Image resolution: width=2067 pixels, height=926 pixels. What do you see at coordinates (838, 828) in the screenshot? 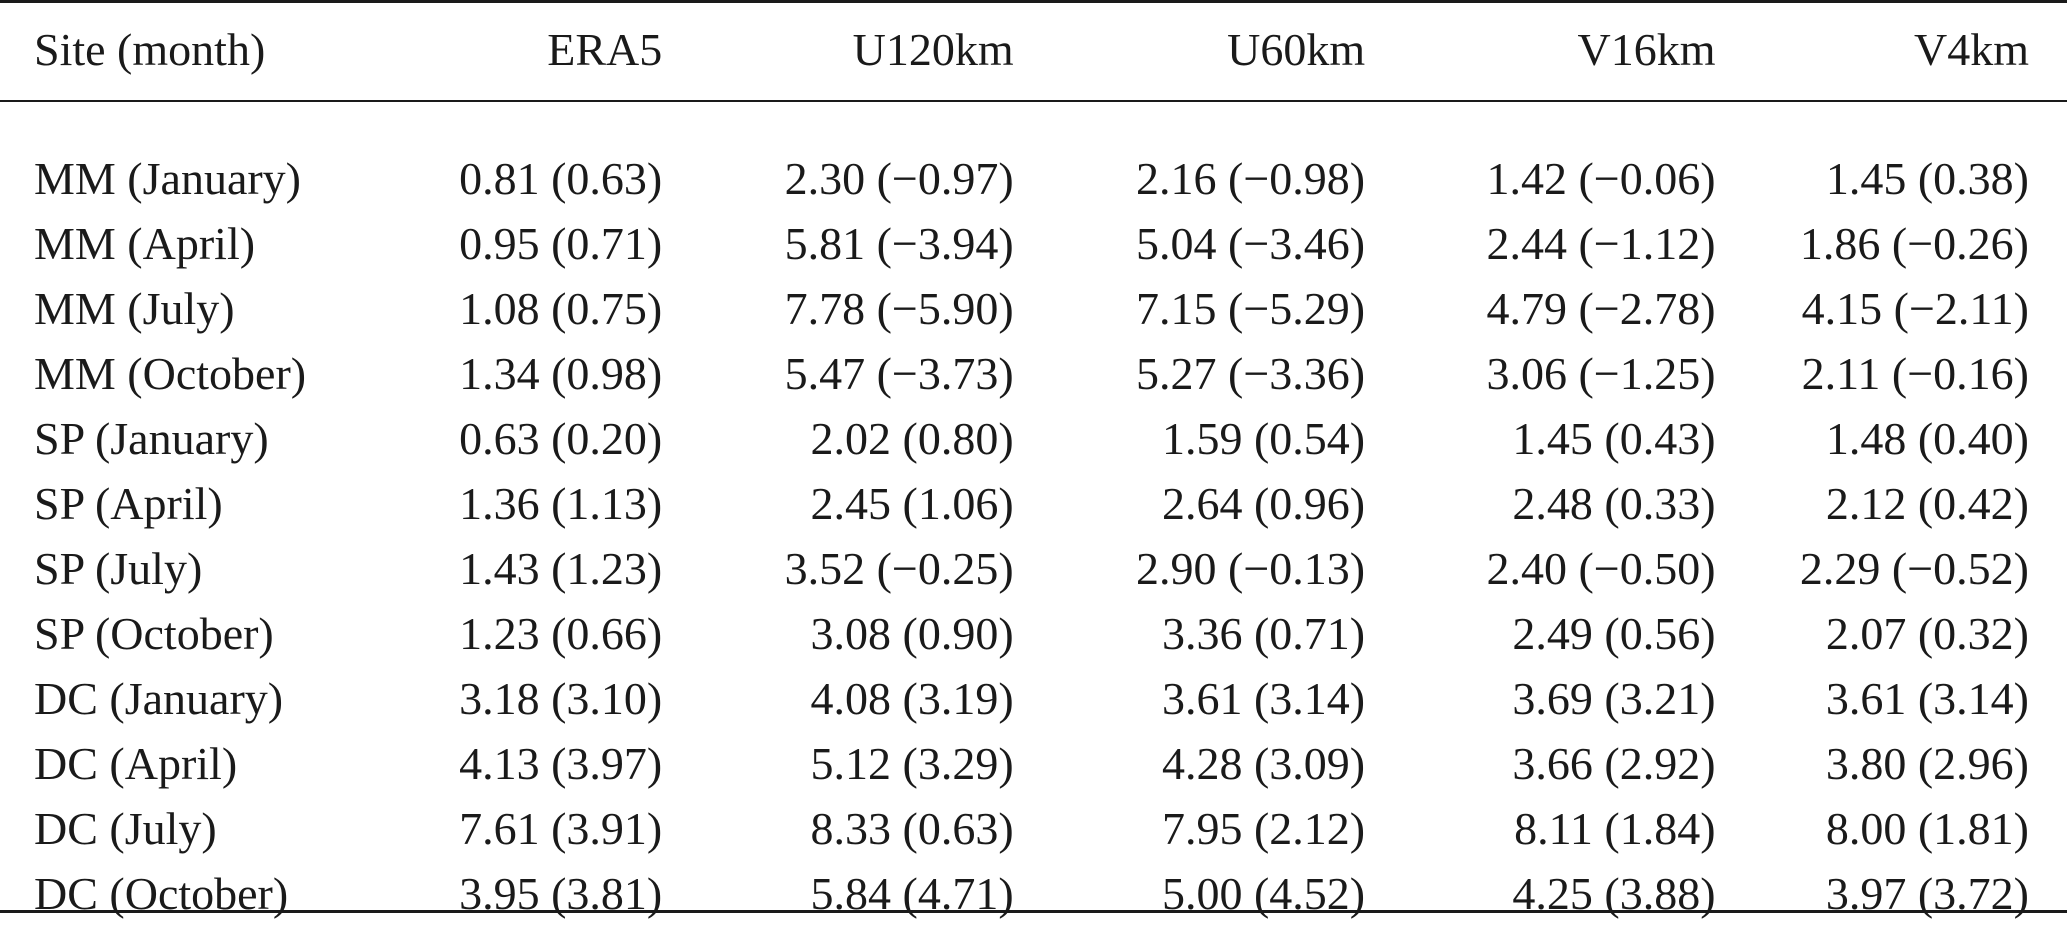
I see `value-cell: 8.33 (0.63)` at bounding box center [838, 828].